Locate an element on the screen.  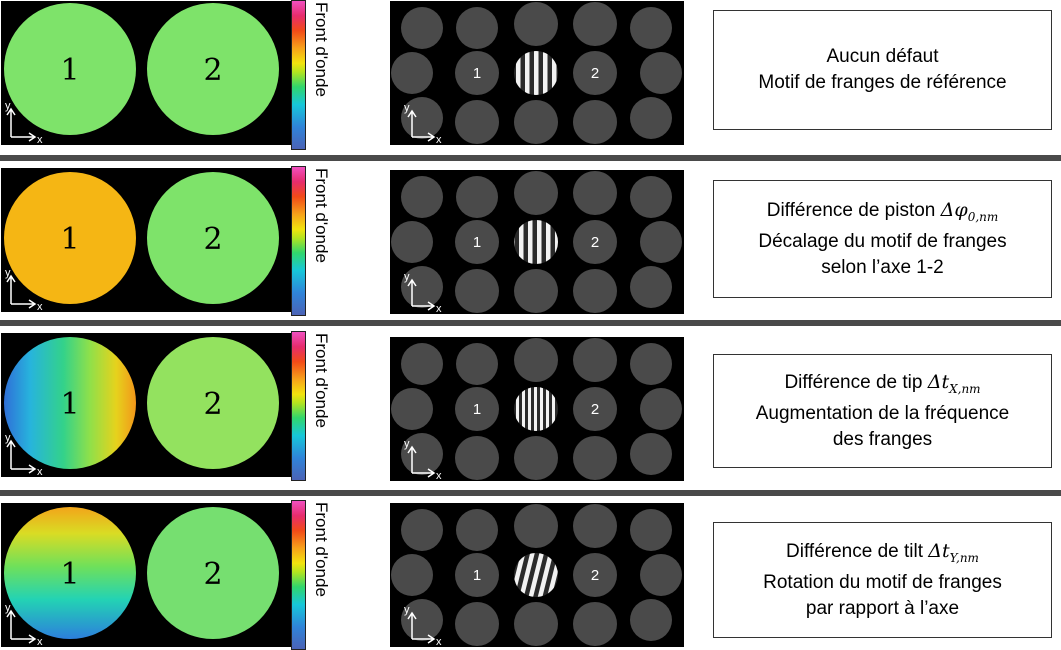
math-subscript: Y,nm is located at coordinates (964, 557).